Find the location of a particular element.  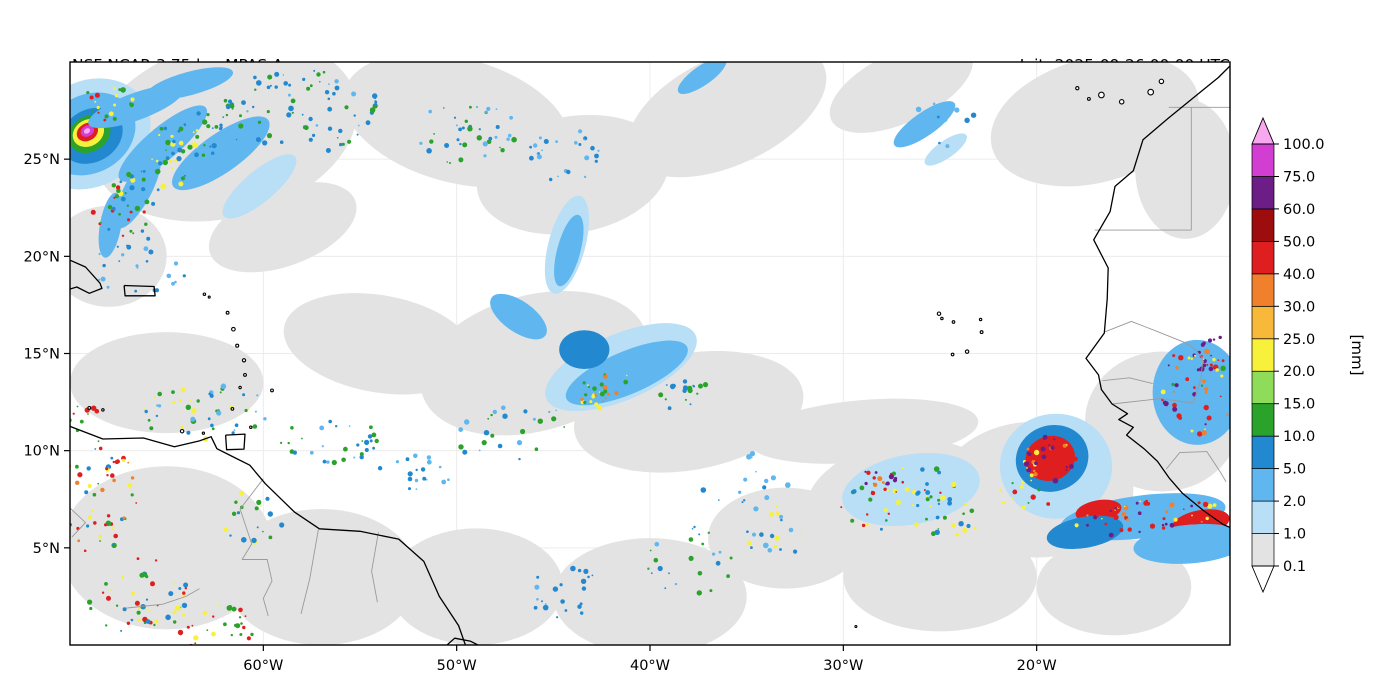

y-axis-label: 10°N is located at coordinates (41, 452).